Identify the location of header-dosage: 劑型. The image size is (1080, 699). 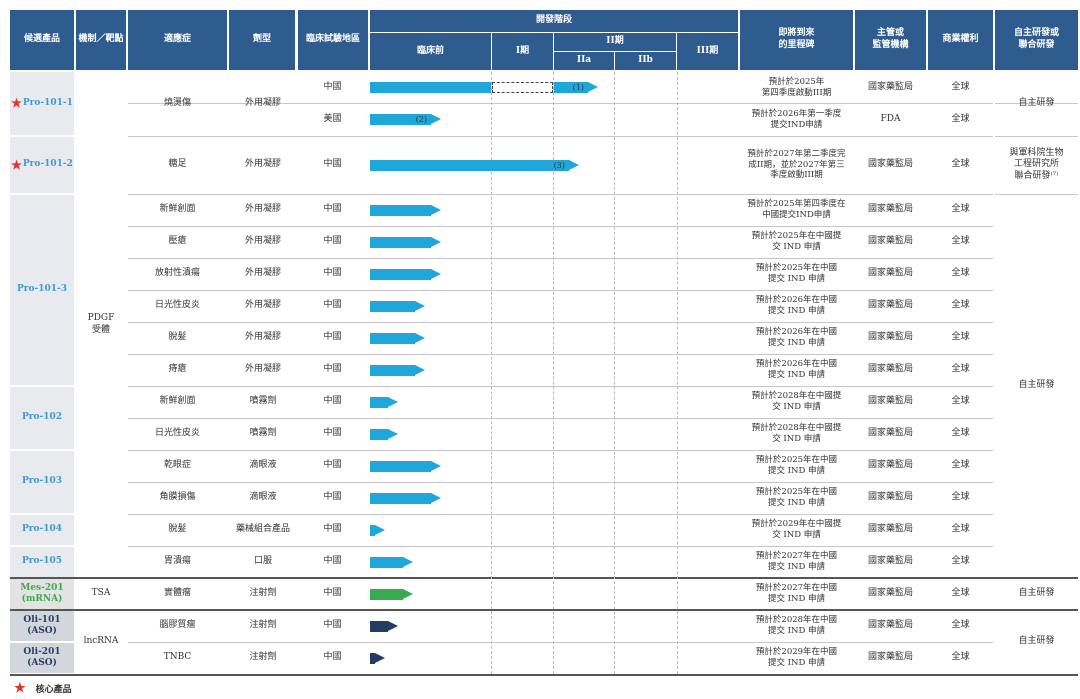
(262, 40).